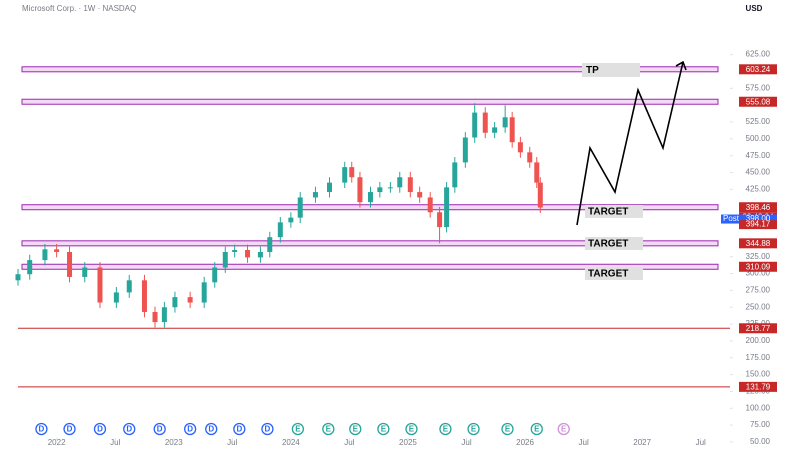 The image size is (800, 450). Describe the element at coordinates (758, 386) in the screenshot. I see `price-label: 131.79` at that location.